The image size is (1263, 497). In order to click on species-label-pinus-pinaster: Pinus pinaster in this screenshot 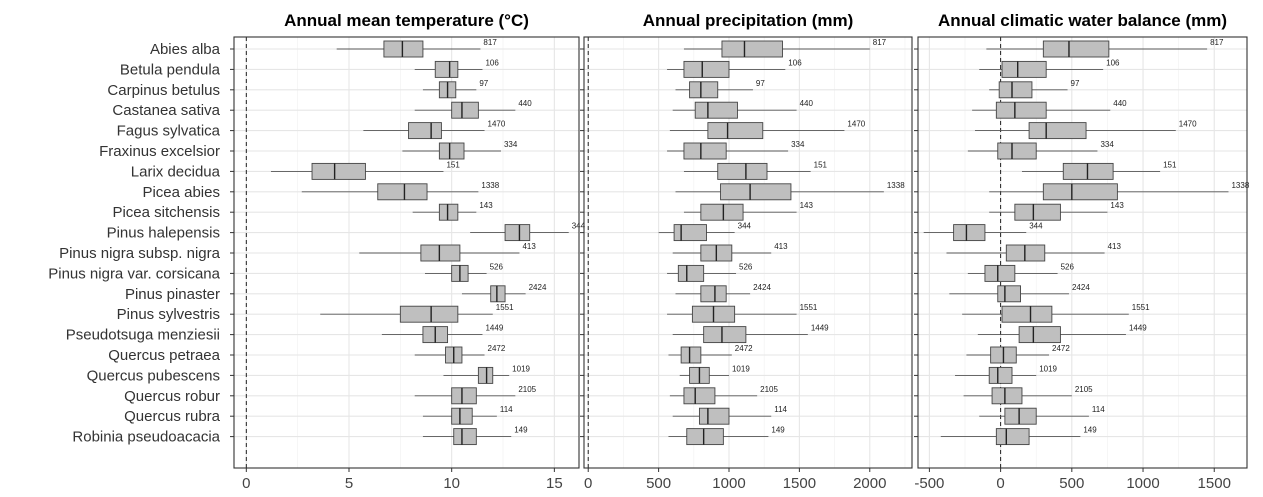, I will do `click(172, 294)`.